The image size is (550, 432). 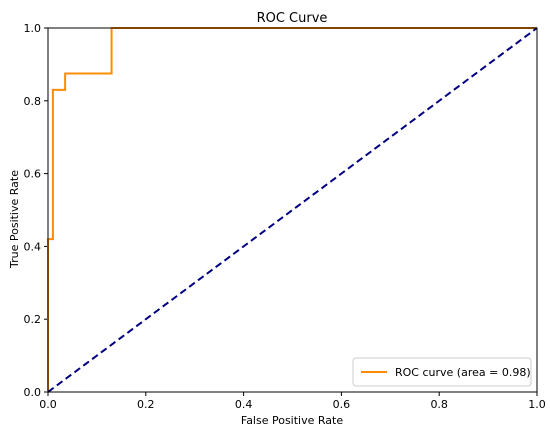 What do you see at coordinates (33, 28) in the screenshot?
I see `y-tick-label: 1.0` at bounding box center [33, 28].